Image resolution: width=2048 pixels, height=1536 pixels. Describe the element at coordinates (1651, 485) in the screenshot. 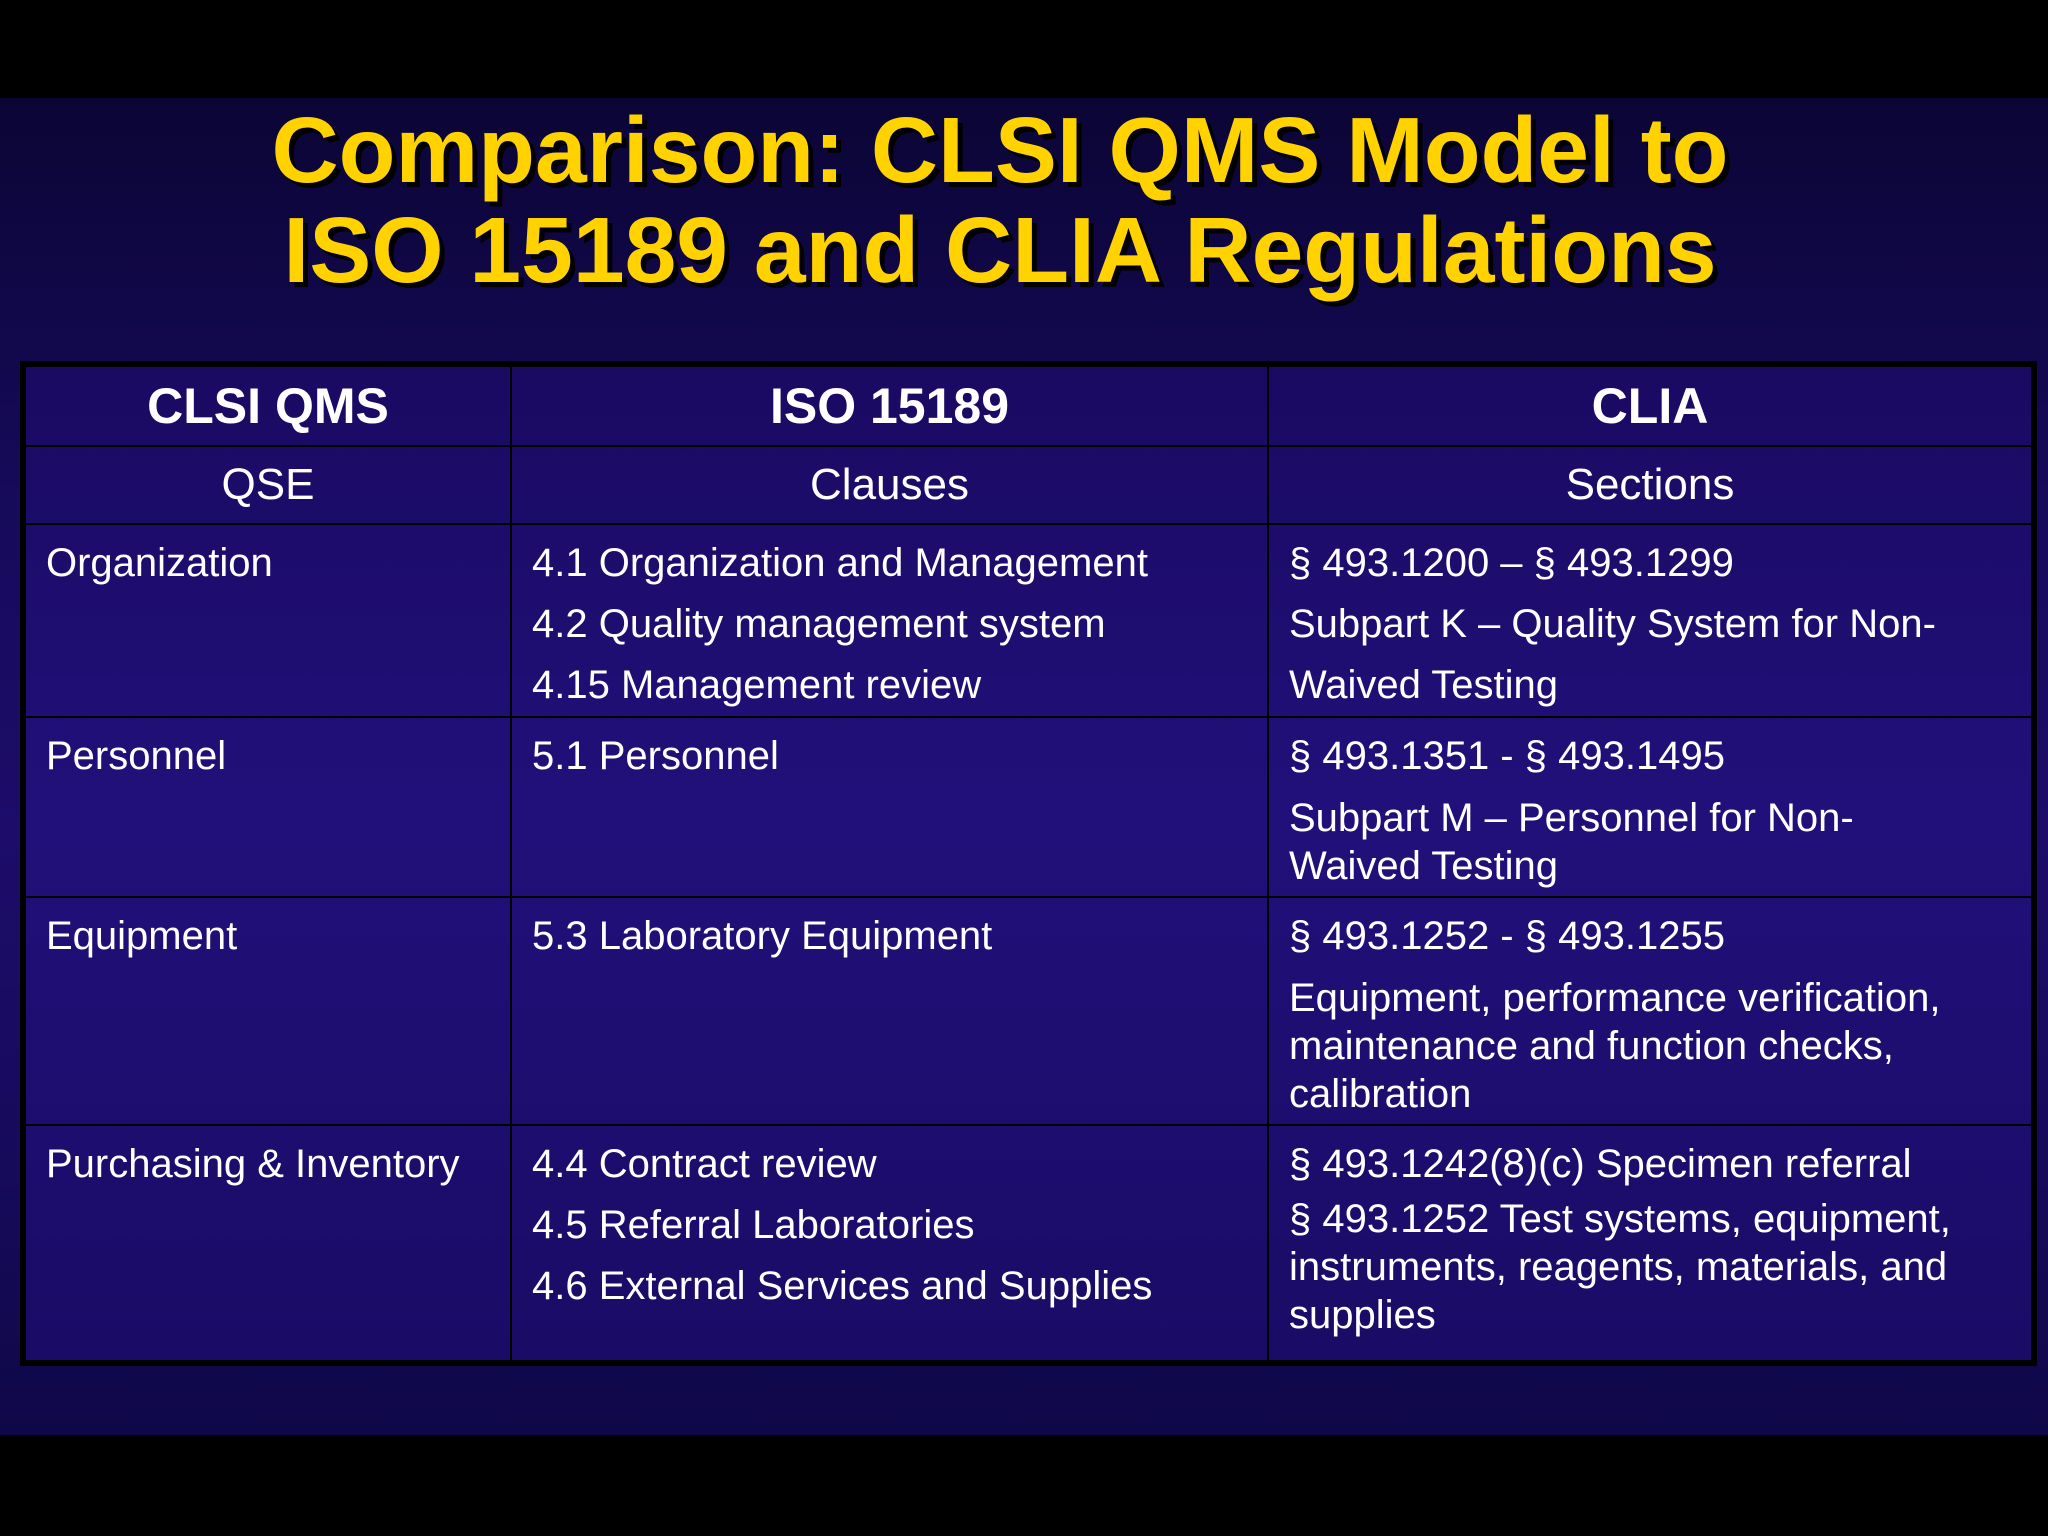

I see `subheader-sections: Sections` at that location.